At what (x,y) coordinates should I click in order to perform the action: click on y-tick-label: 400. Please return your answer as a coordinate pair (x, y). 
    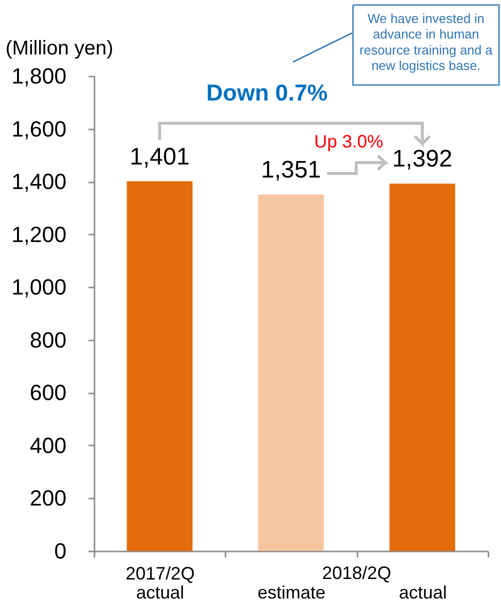
    Looking at the image, I should click on (48, 445).